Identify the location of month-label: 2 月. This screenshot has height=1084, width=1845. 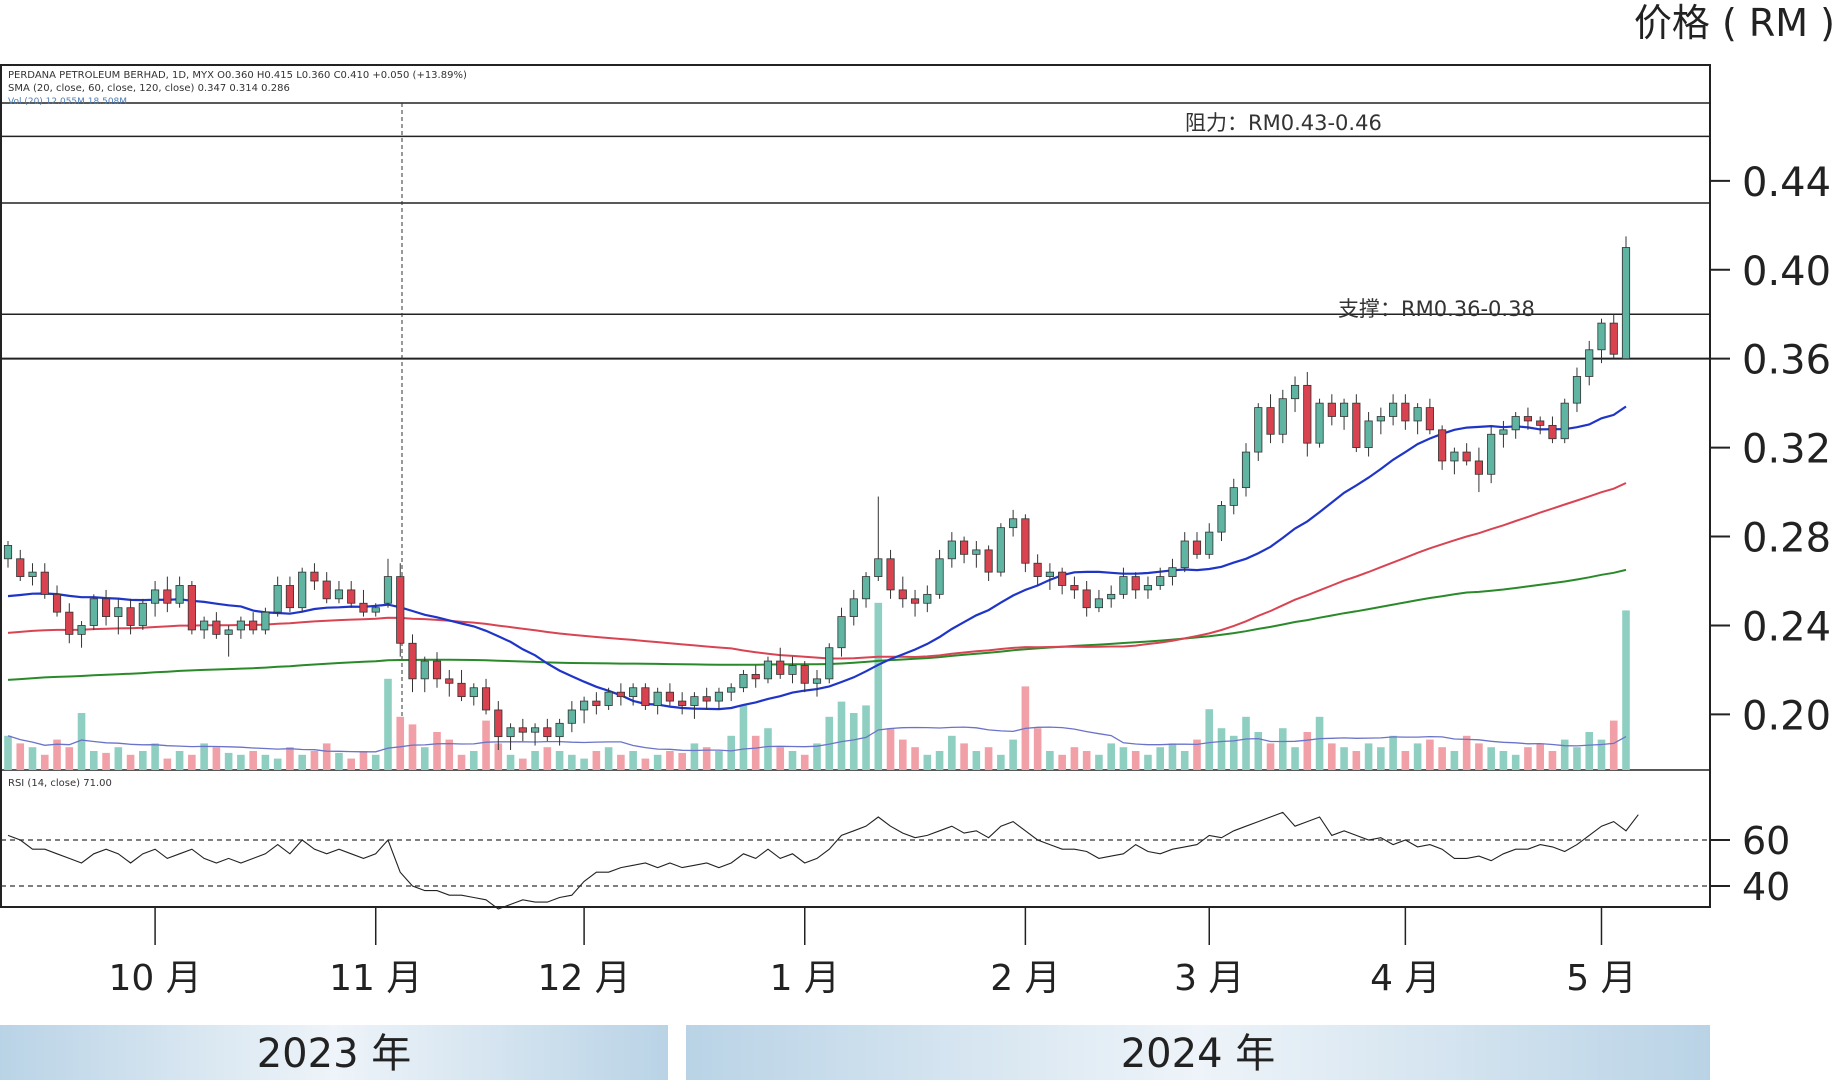
(1025, 978).